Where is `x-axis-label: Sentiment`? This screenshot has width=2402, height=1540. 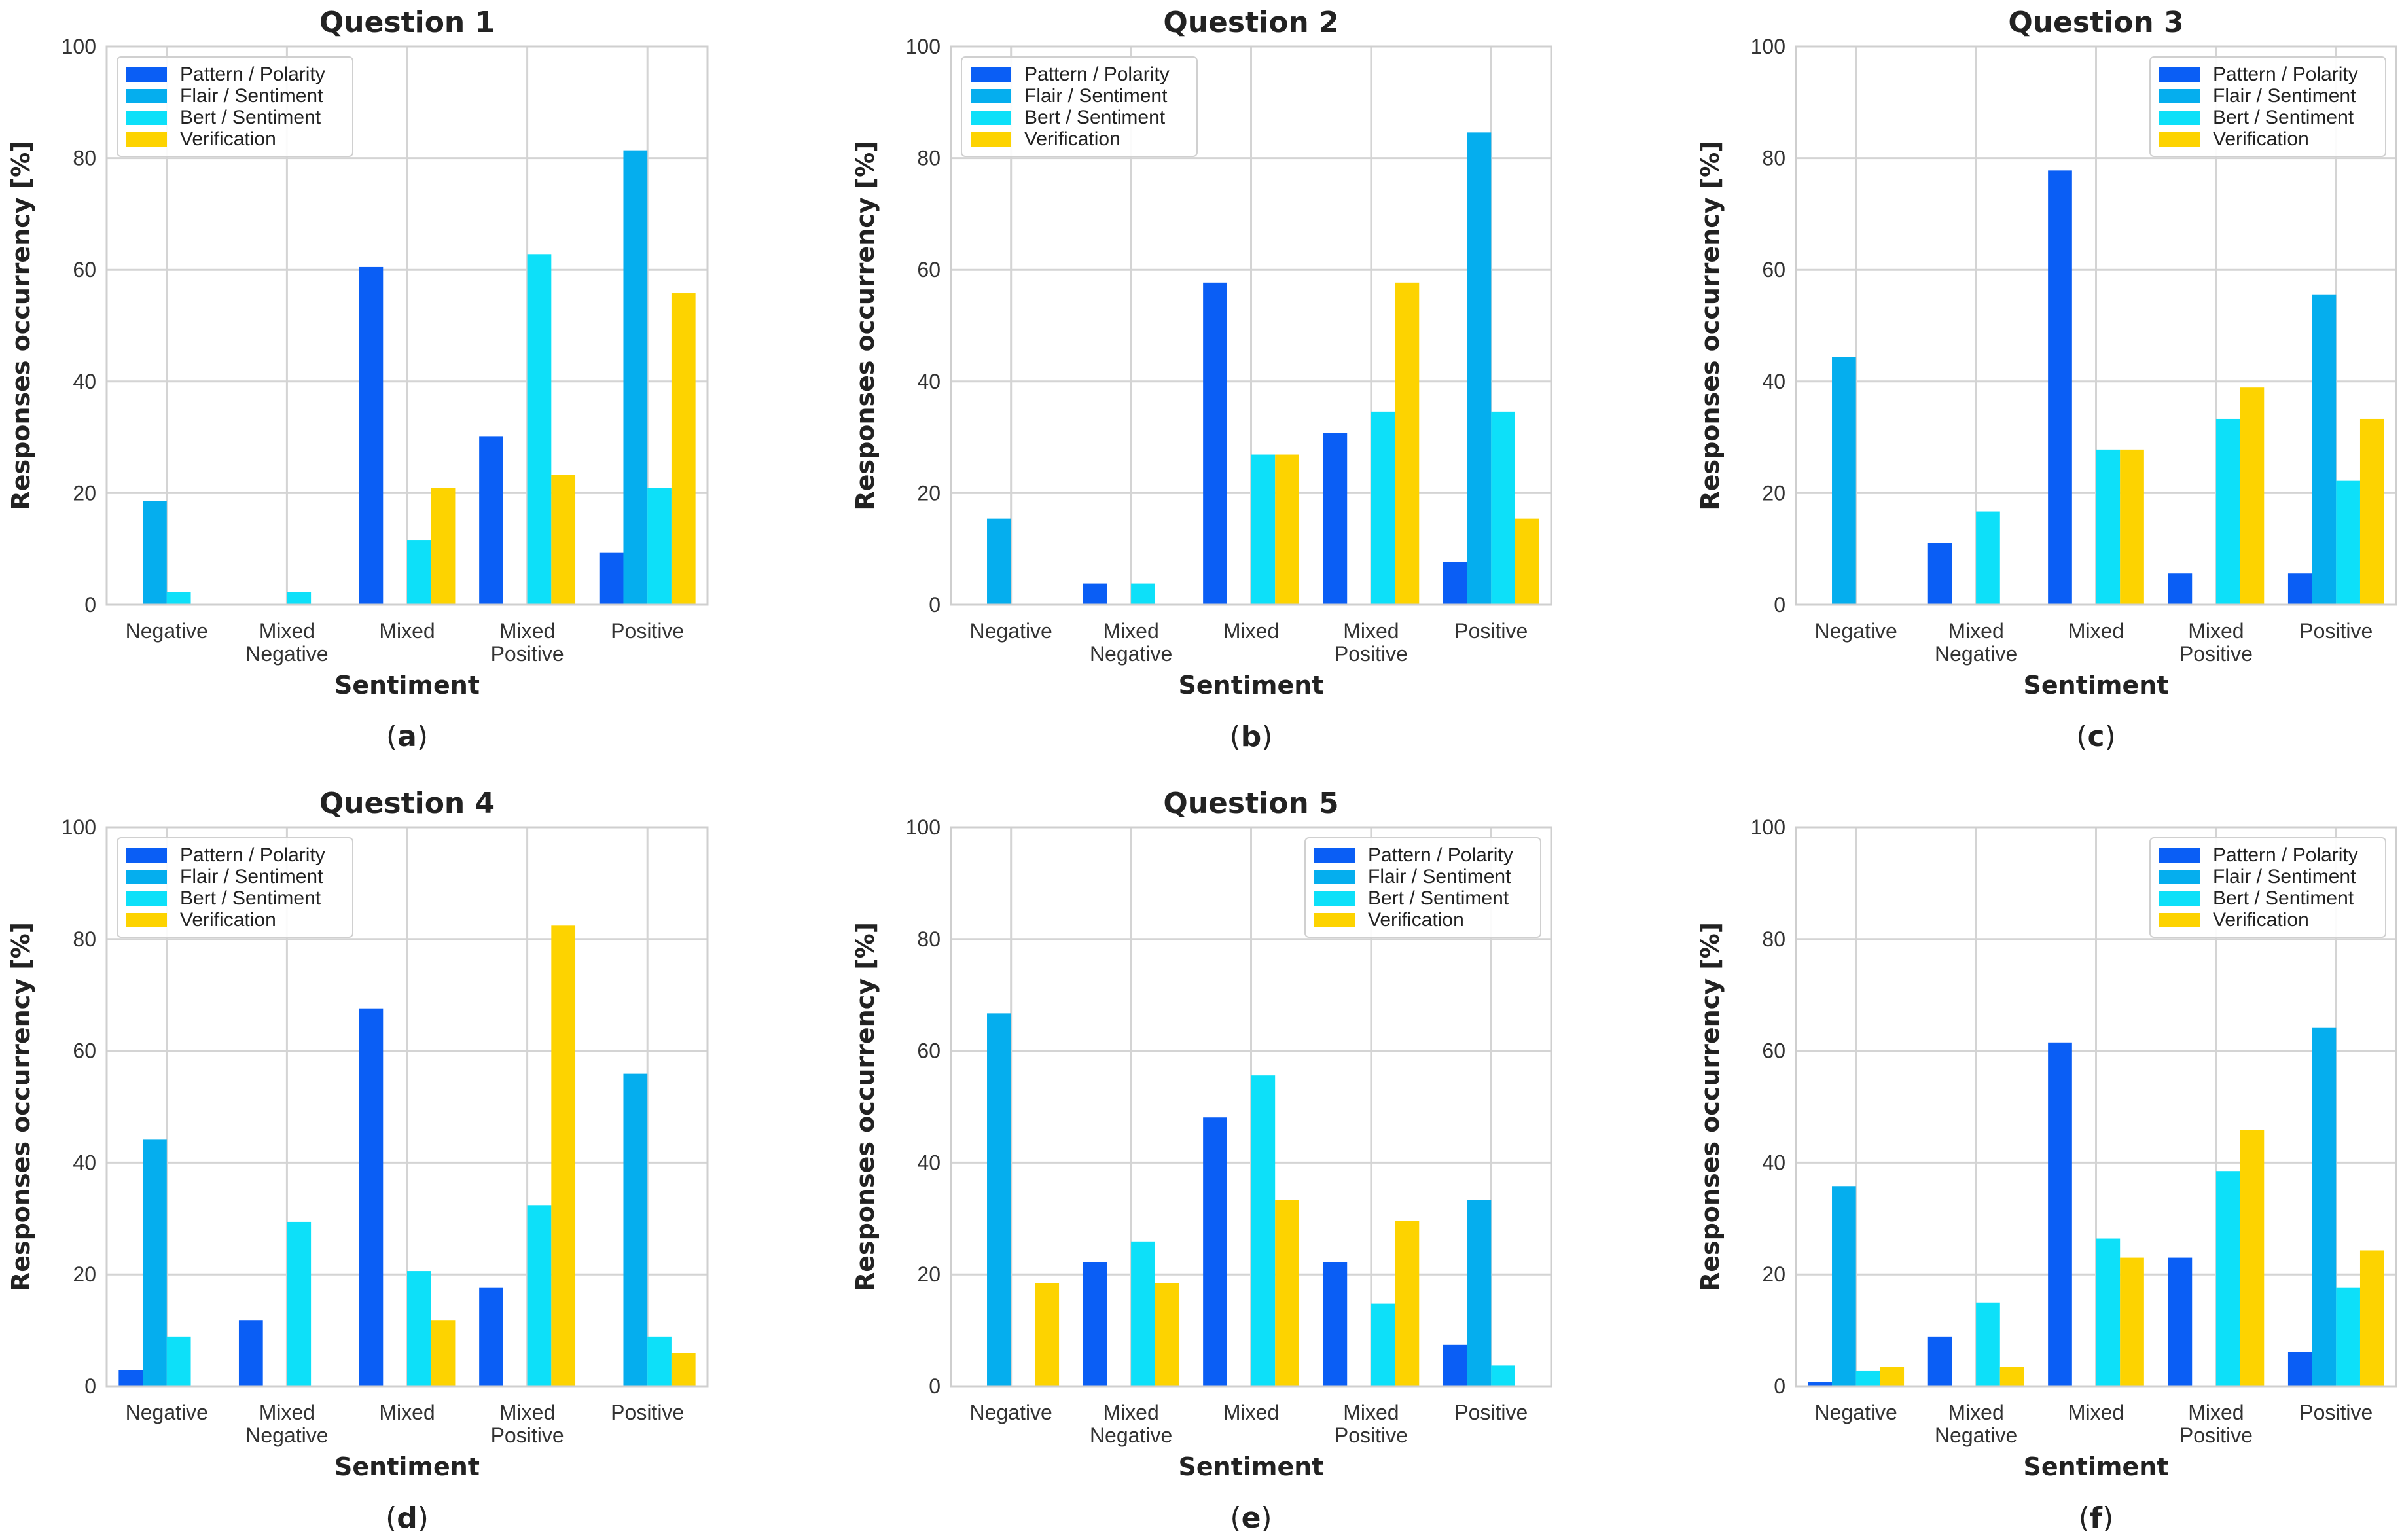
x-axis-label: Sentiment is located at coordinates (2096, 1466).